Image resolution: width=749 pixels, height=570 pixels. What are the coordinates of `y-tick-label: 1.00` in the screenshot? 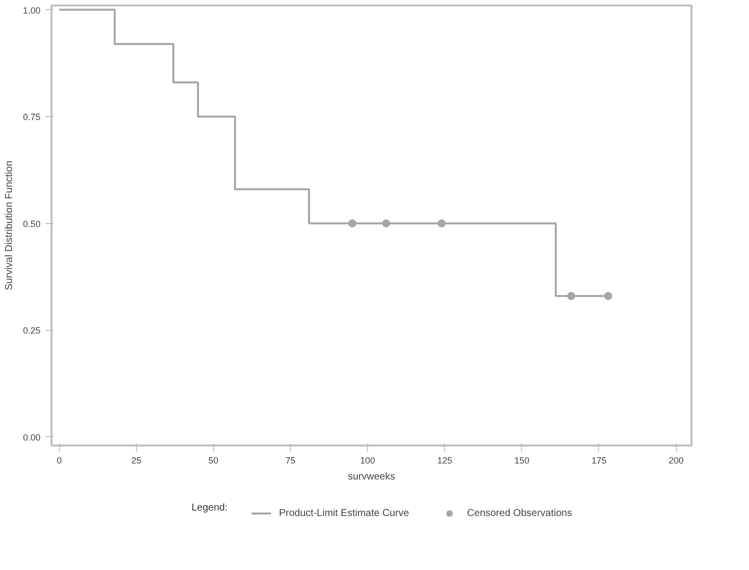 It's located at (31, 10).